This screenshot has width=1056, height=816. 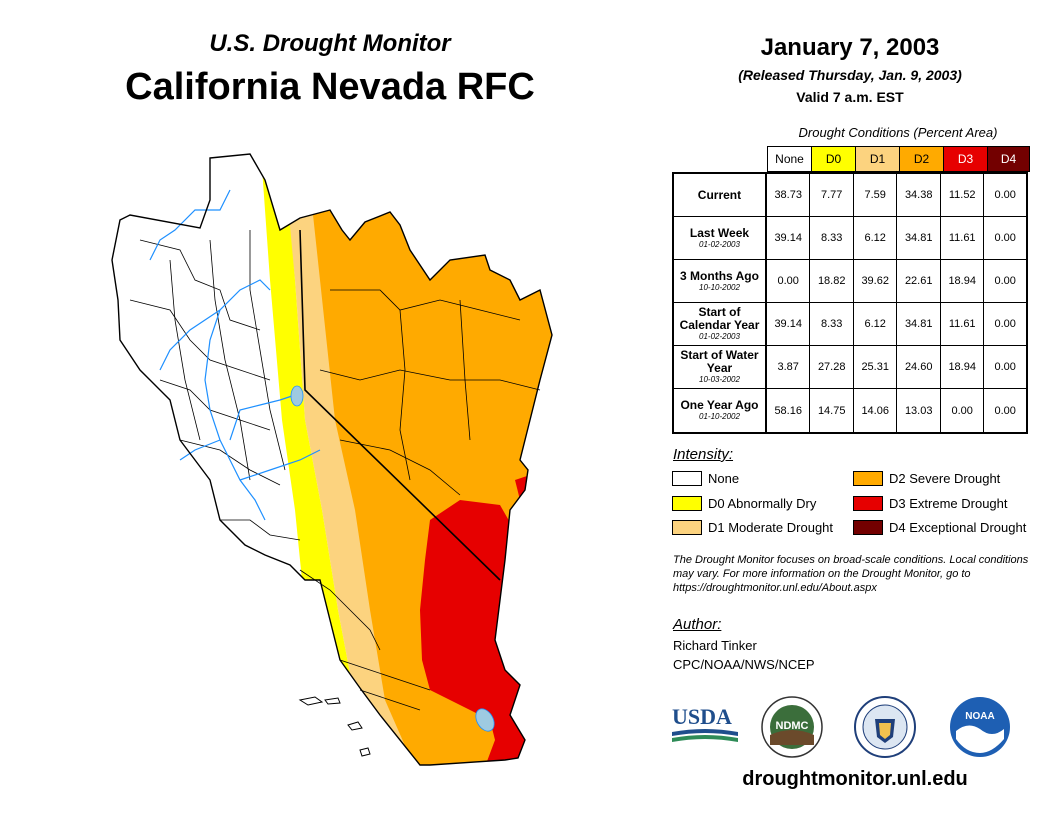 I want to click on usda-logo: USDA, so click(x=705, y=723).